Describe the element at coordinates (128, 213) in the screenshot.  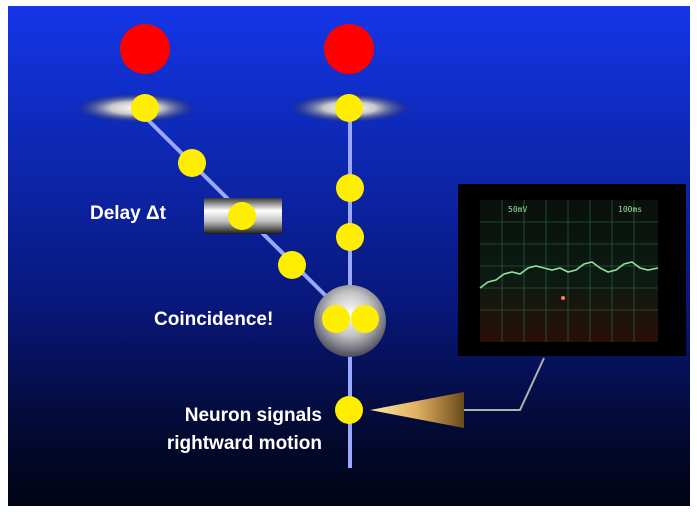
I see `delay-label: Delay Δt` at that location.